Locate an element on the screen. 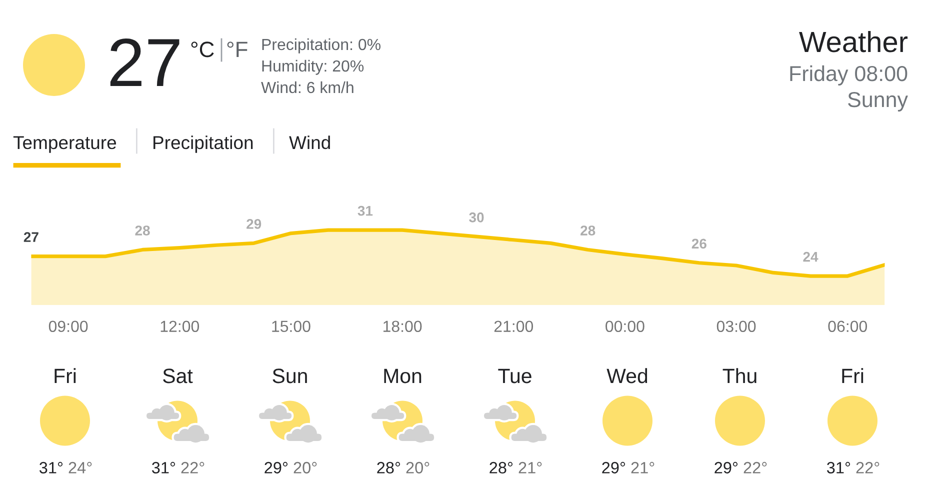  text: Precipitation is located at coordinates (203, 144).